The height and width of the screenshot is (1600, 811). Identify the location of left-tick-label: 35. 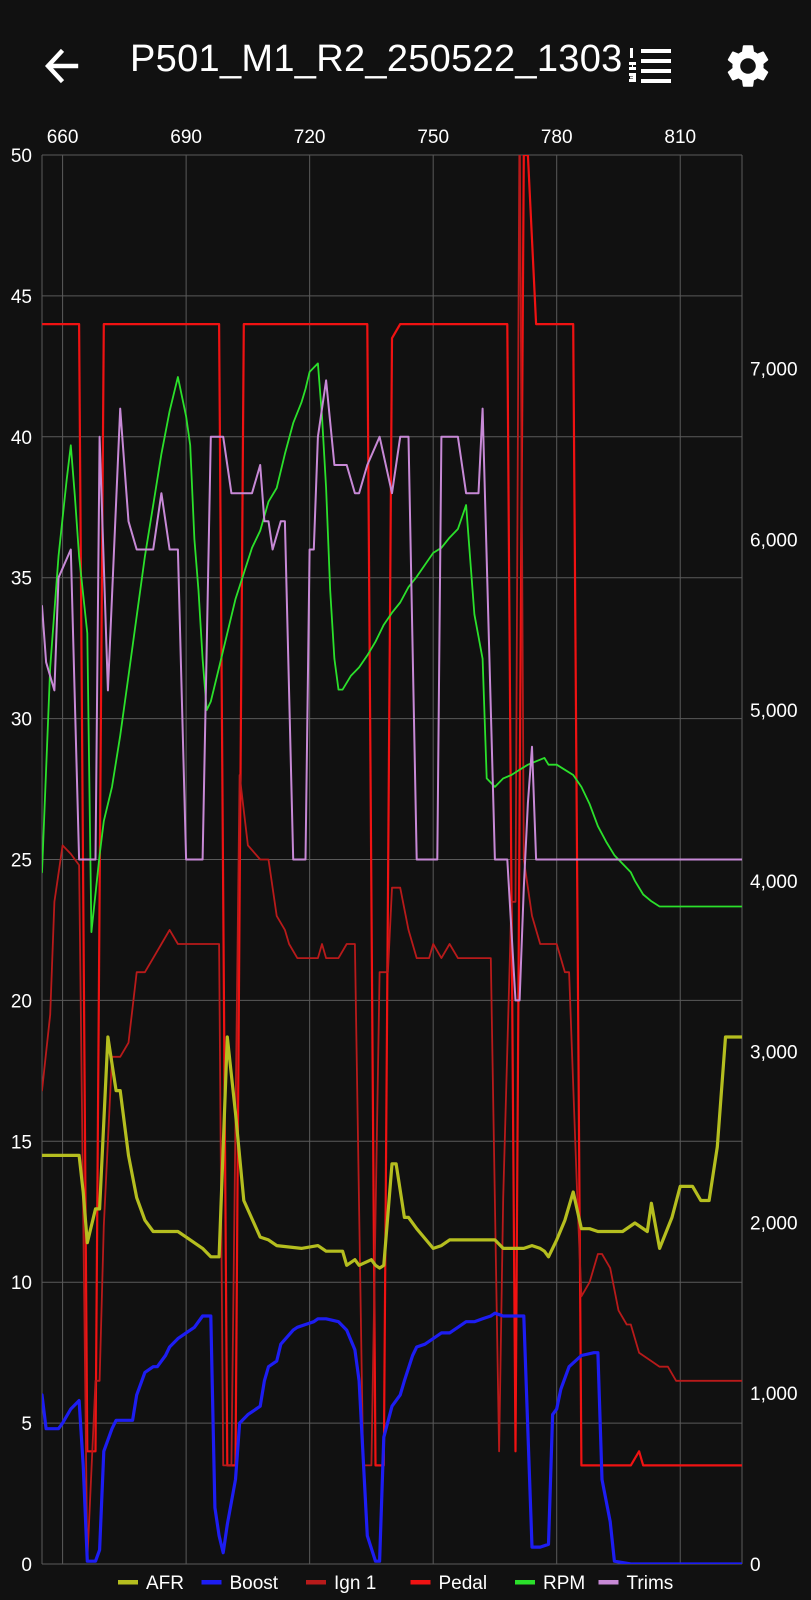
(21, 579).